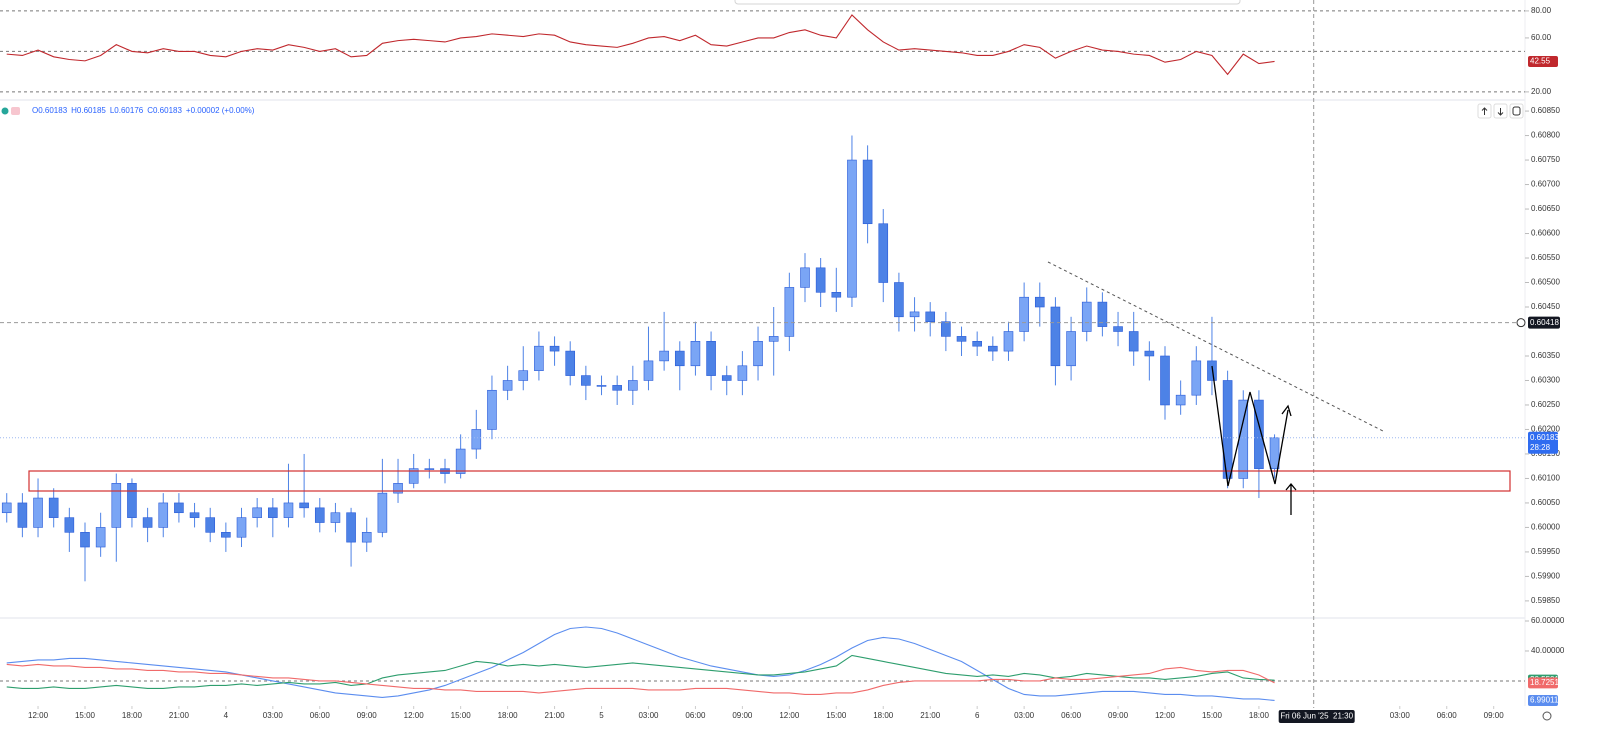 The height and width of the screenshot is (736, 1600). I want to click on up-arrow, so click(1291, 498).